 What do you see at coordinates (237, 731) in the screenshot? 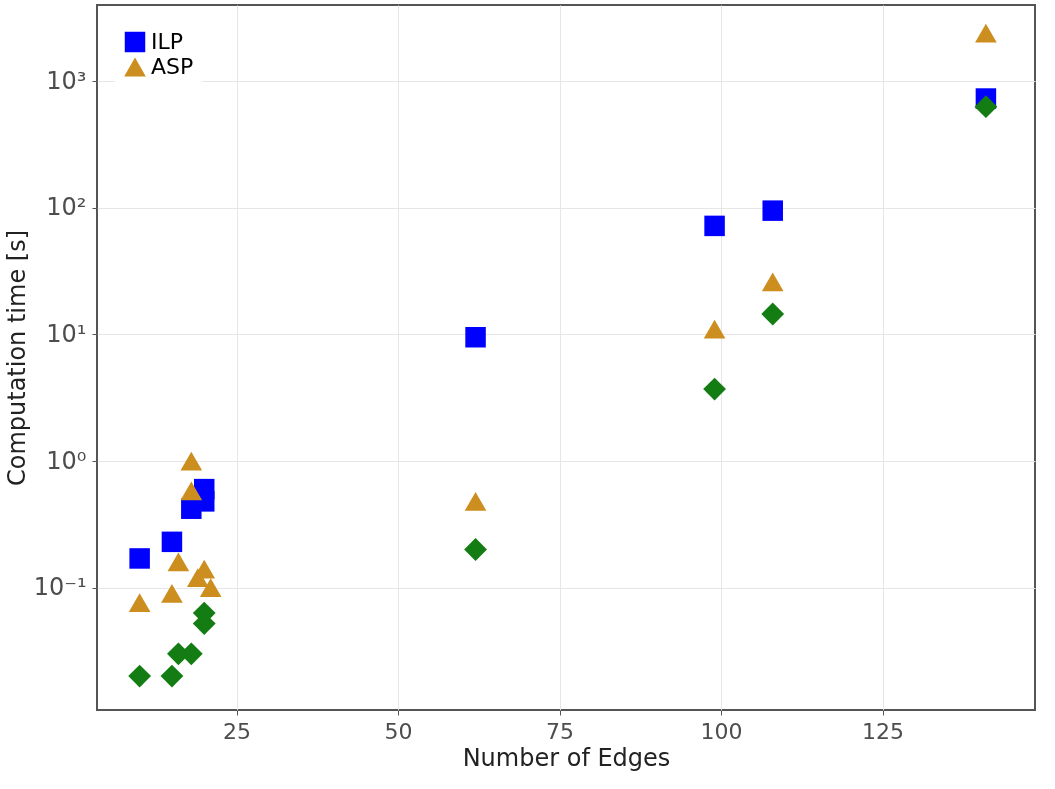
I see `x-tick-label: 25` at bounding box center [237, 731].